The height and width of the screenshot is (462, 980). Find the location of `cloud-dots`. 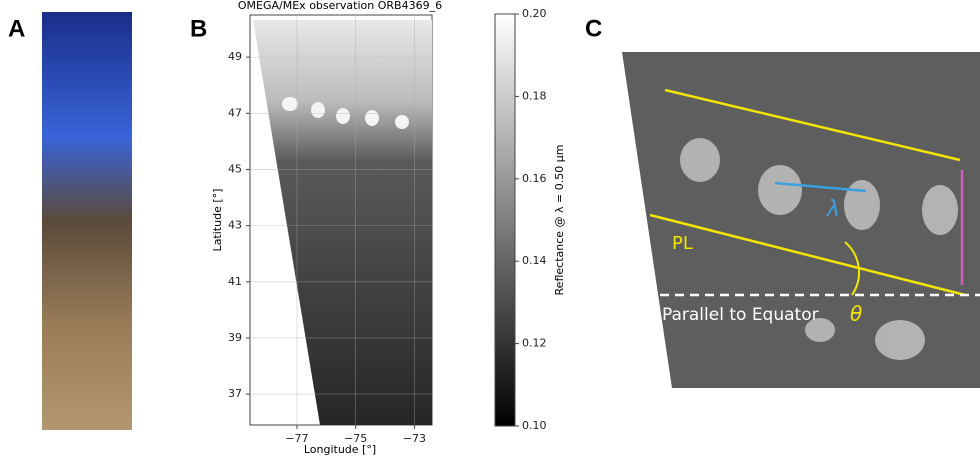

cloud-dots is located at coordinates (345, 113).